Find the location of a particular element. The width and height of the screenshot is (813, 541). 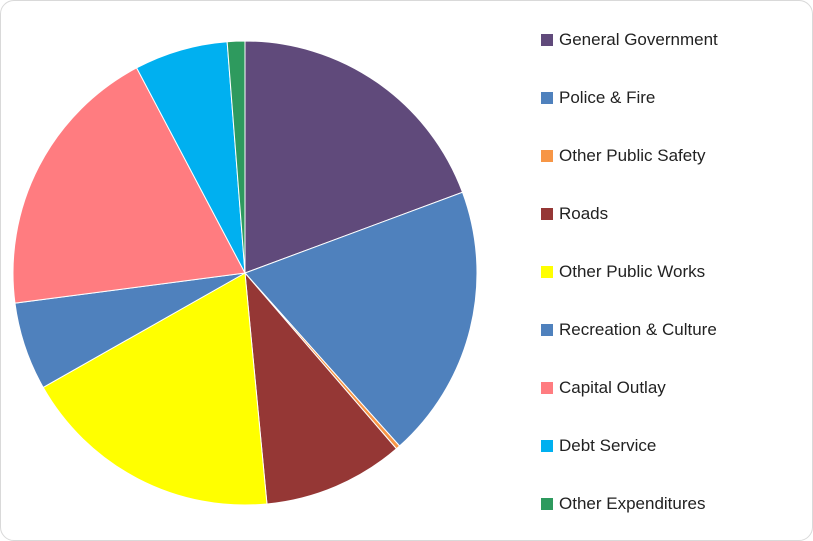

pie-slice-roads is located at coordinates (321, 388).